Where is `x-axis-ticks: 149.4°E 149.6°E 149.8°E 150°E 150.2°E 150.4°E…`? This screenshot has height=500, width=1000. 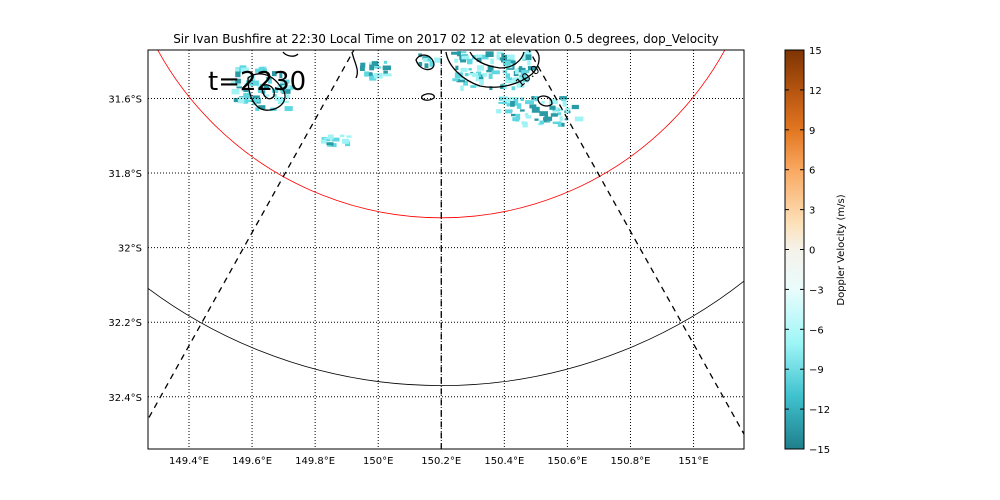 x-axis-ticks: 149.4°E 149.6°E 149.8°E 150°E 150.2°E 150.4°E… is located at coordinates (439, 461).